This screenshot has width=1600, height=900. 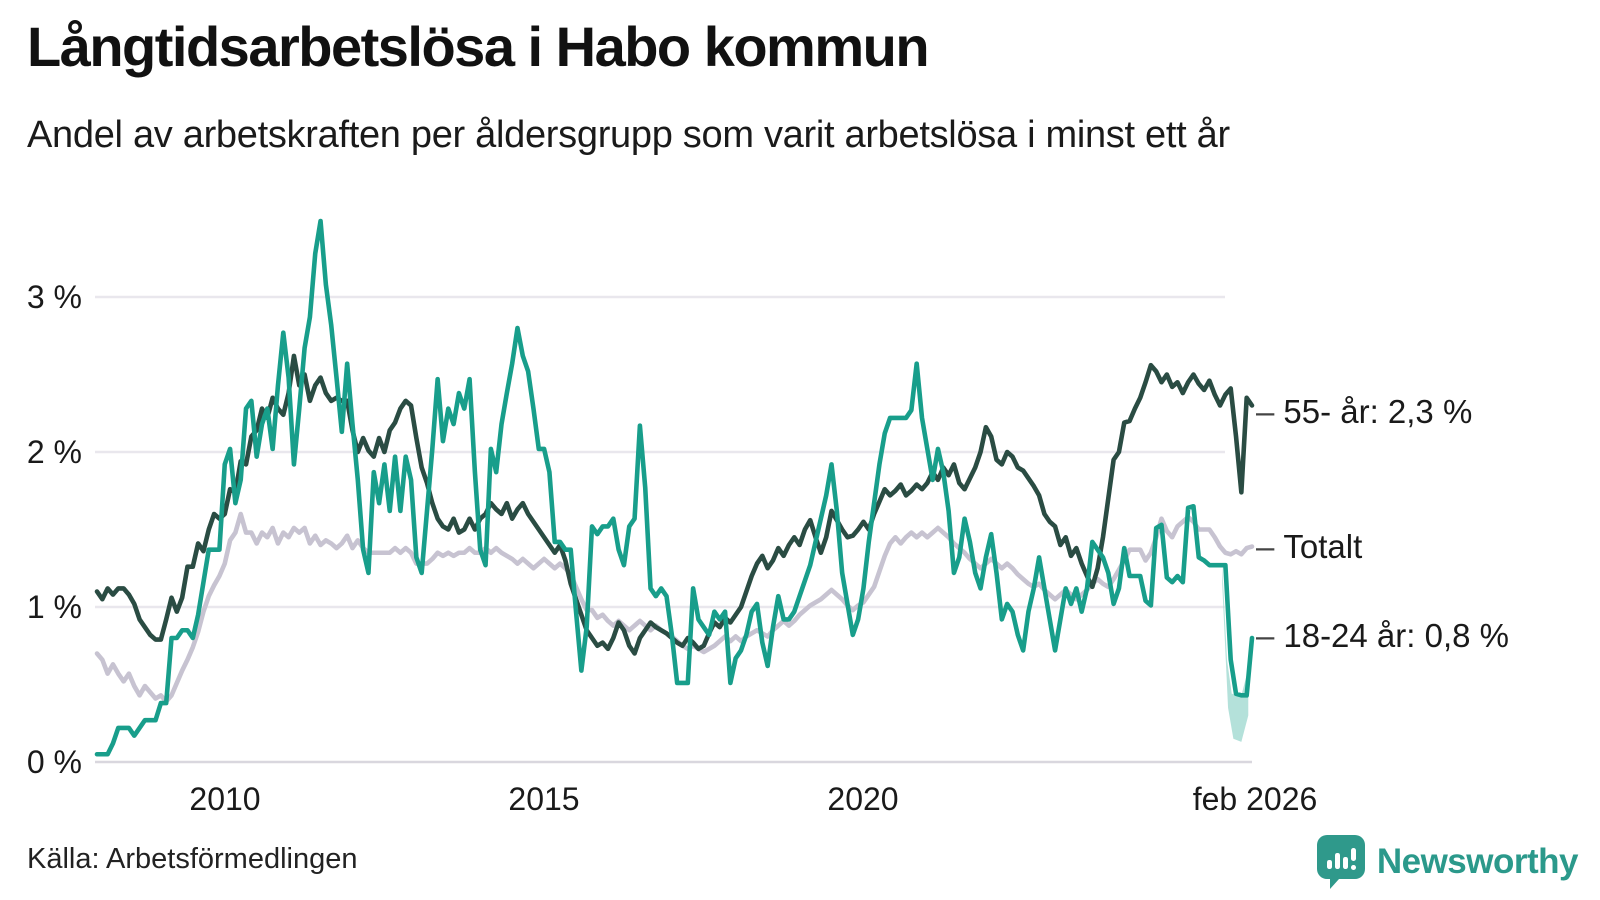 I want to click on series-label-55: – 55- år: 2,3 %, so click(x=1364, y=412).